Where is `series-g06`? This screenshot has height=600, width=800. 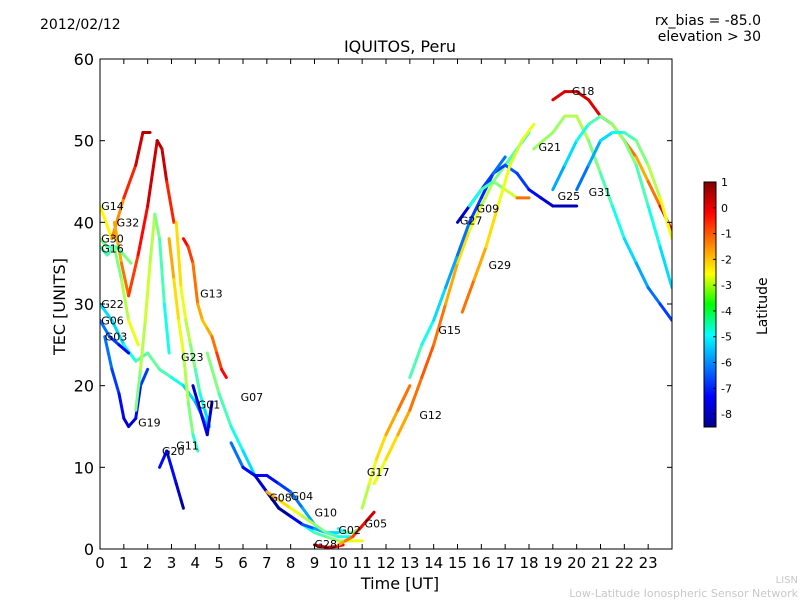 series-g06 is located at coordinates (115, 336).